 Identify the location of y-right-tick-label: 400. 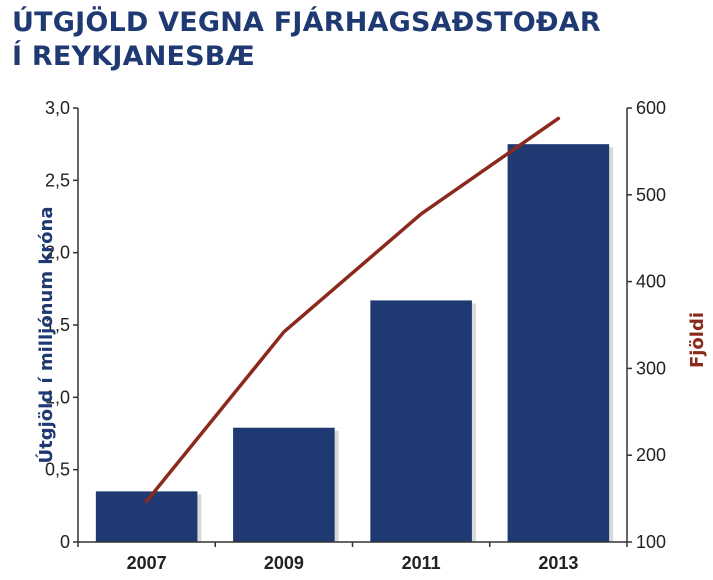
(651, 282).